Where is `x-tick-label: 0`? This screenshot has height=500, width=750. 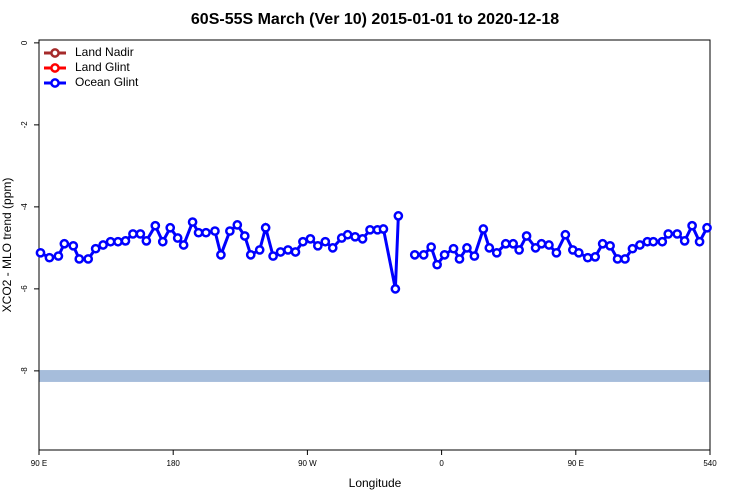
x-tick-label: 0 is located at coordinates (441, 463).